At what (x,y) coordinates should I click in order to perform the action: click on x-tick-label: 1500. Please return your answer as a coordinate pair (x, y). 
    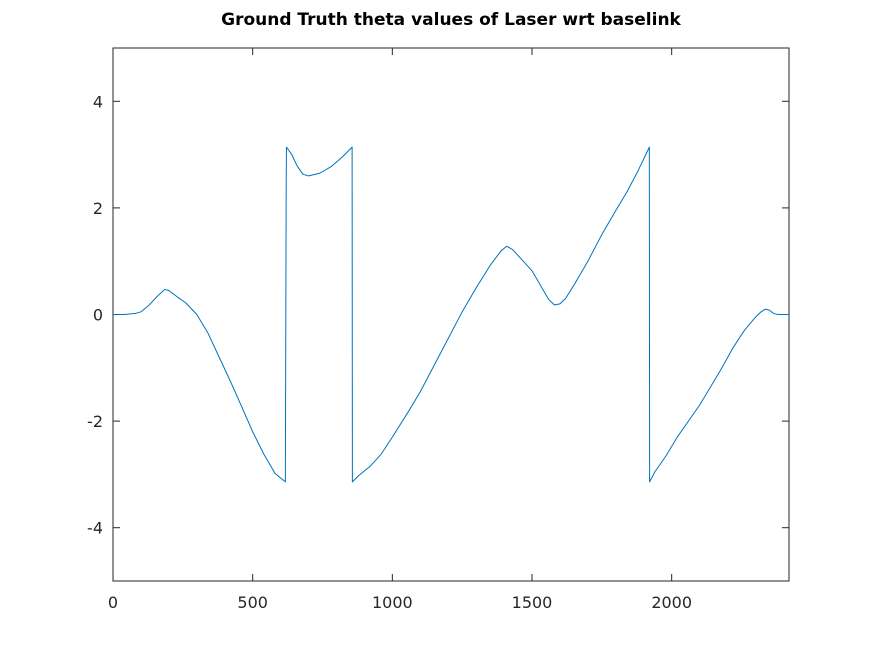
    Looking at the image, I should click on (532, 602).